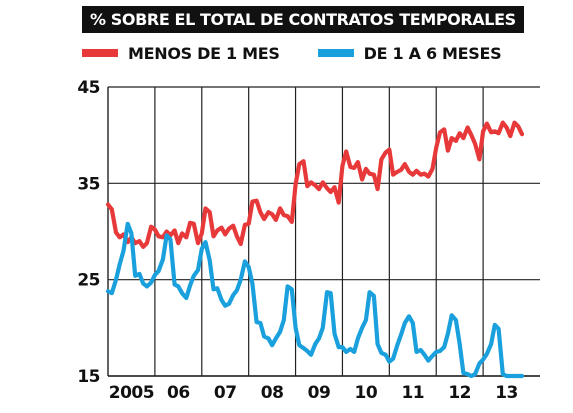  What do you see at coordinates (432, 53) in the screenshot?
I see `legend-label: DE 1 A 6 MESES` at bounding box center [432, 53].